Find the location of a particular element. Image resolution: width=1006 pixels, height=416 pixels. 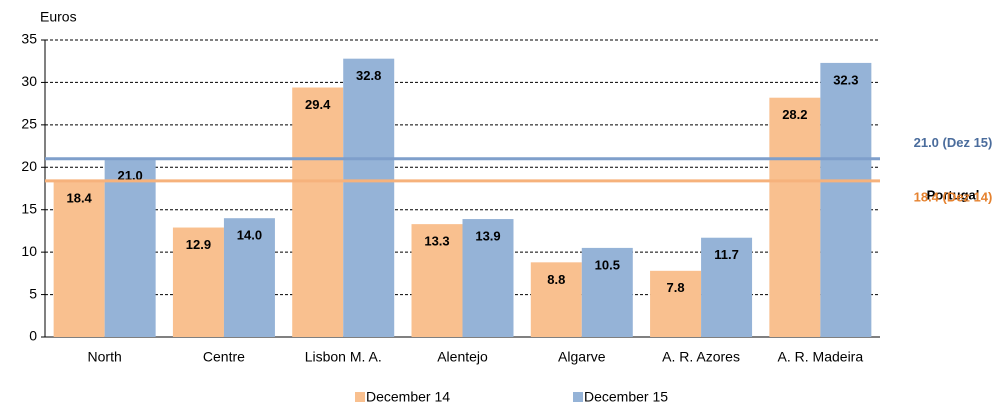

y-axis-label: Euros is located at coordinates (58, 17).